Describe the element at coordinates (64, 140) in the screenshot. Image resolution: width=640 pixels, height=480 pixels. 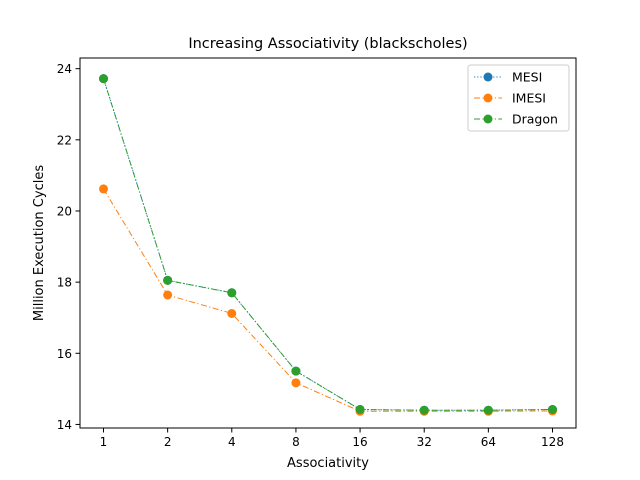
I see `y-tick-label: 22` at that location.